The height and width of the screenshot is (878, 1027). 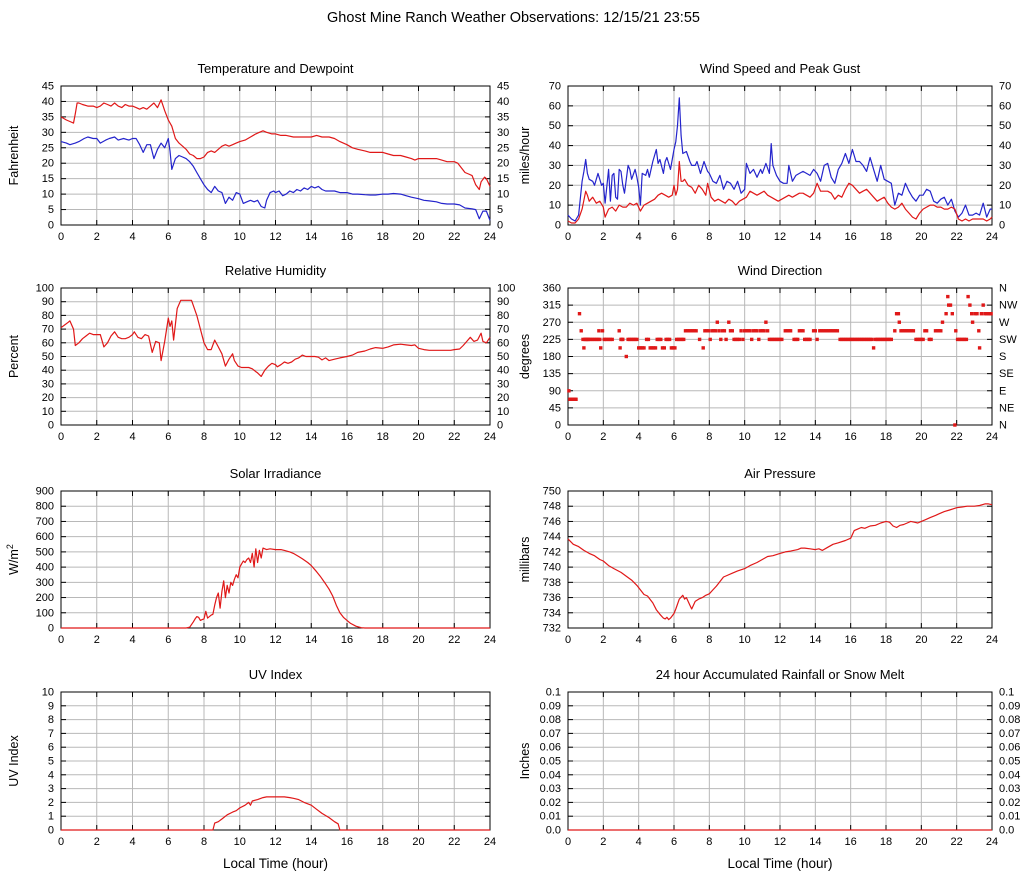 I want to click on y-tick-label: 750, so click(x=552, y=492).